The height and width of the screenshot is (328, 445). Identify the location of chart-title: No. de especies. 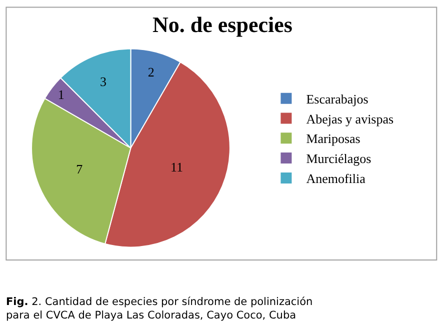
(222, 24).